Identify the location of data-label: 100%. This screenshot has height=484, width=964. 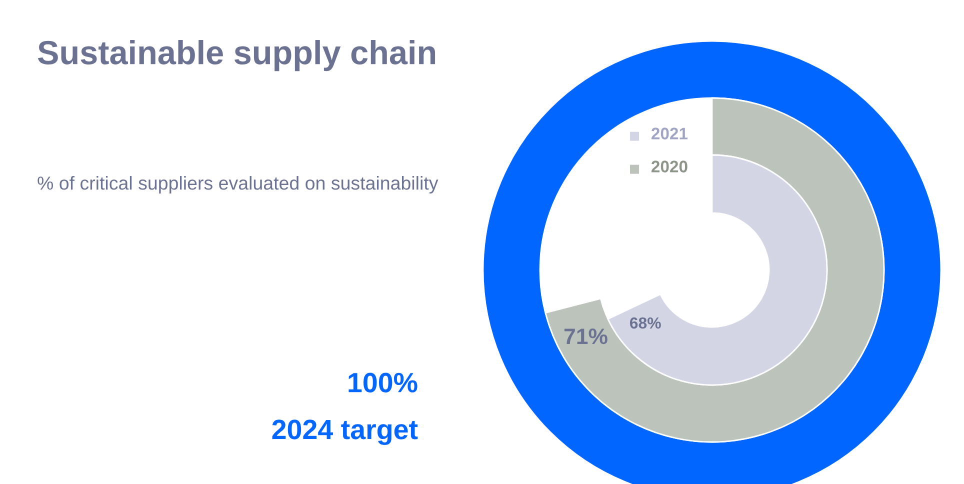
(383, 382).